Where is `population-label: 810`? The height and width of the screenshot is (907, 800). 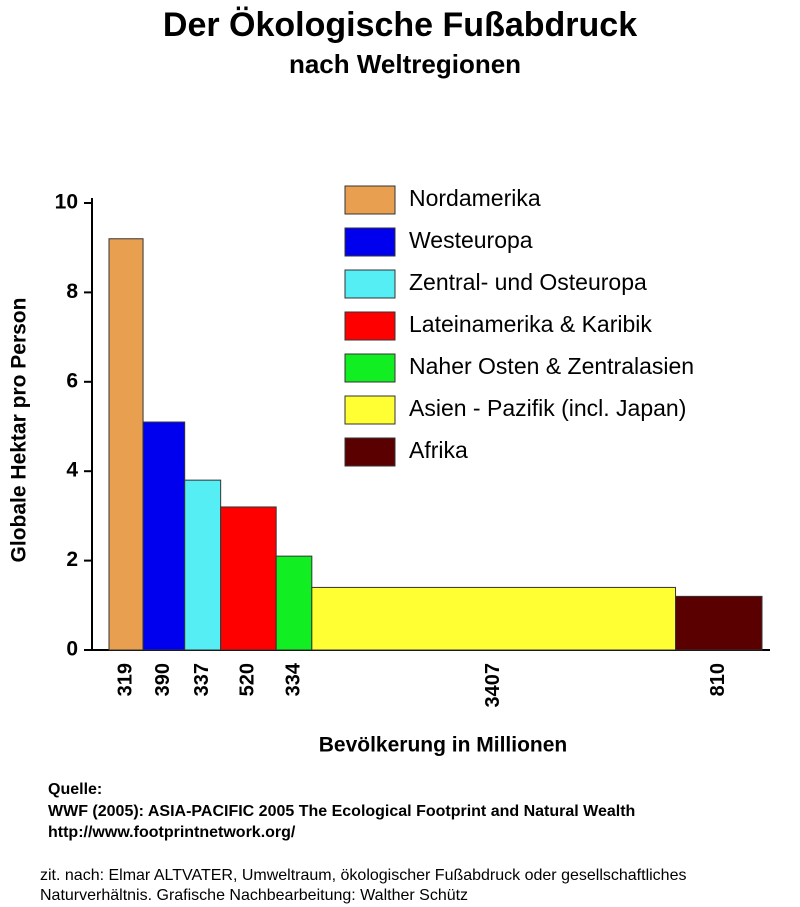 population-label: 810 is located at coordinates (718, 679).